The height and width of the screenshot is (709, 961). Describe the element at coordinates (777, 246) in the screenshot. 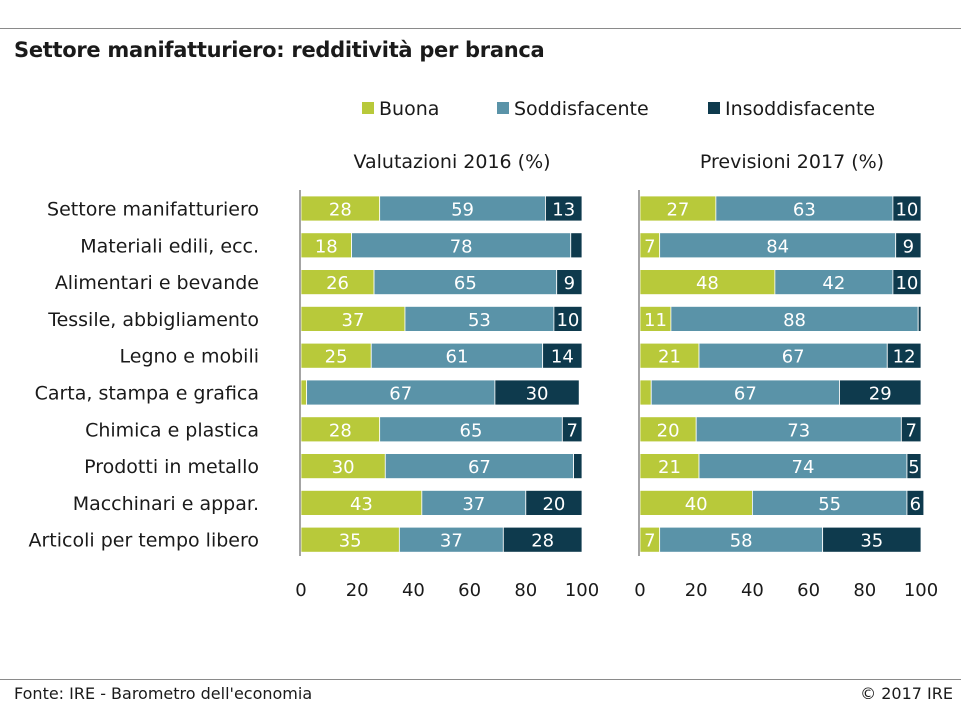

I see `data-label: 84` at that location.